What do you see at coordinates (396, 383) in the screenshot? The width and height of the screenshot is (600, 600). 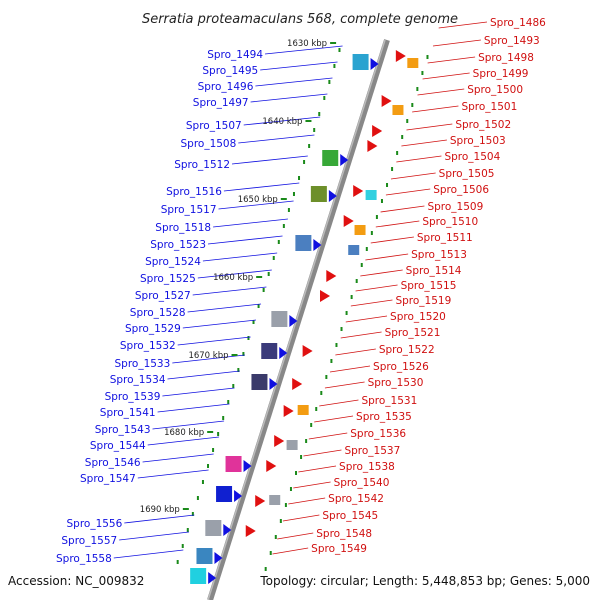 I see `gene-label-right: Spro_1530` at bounding box center [396, 383].